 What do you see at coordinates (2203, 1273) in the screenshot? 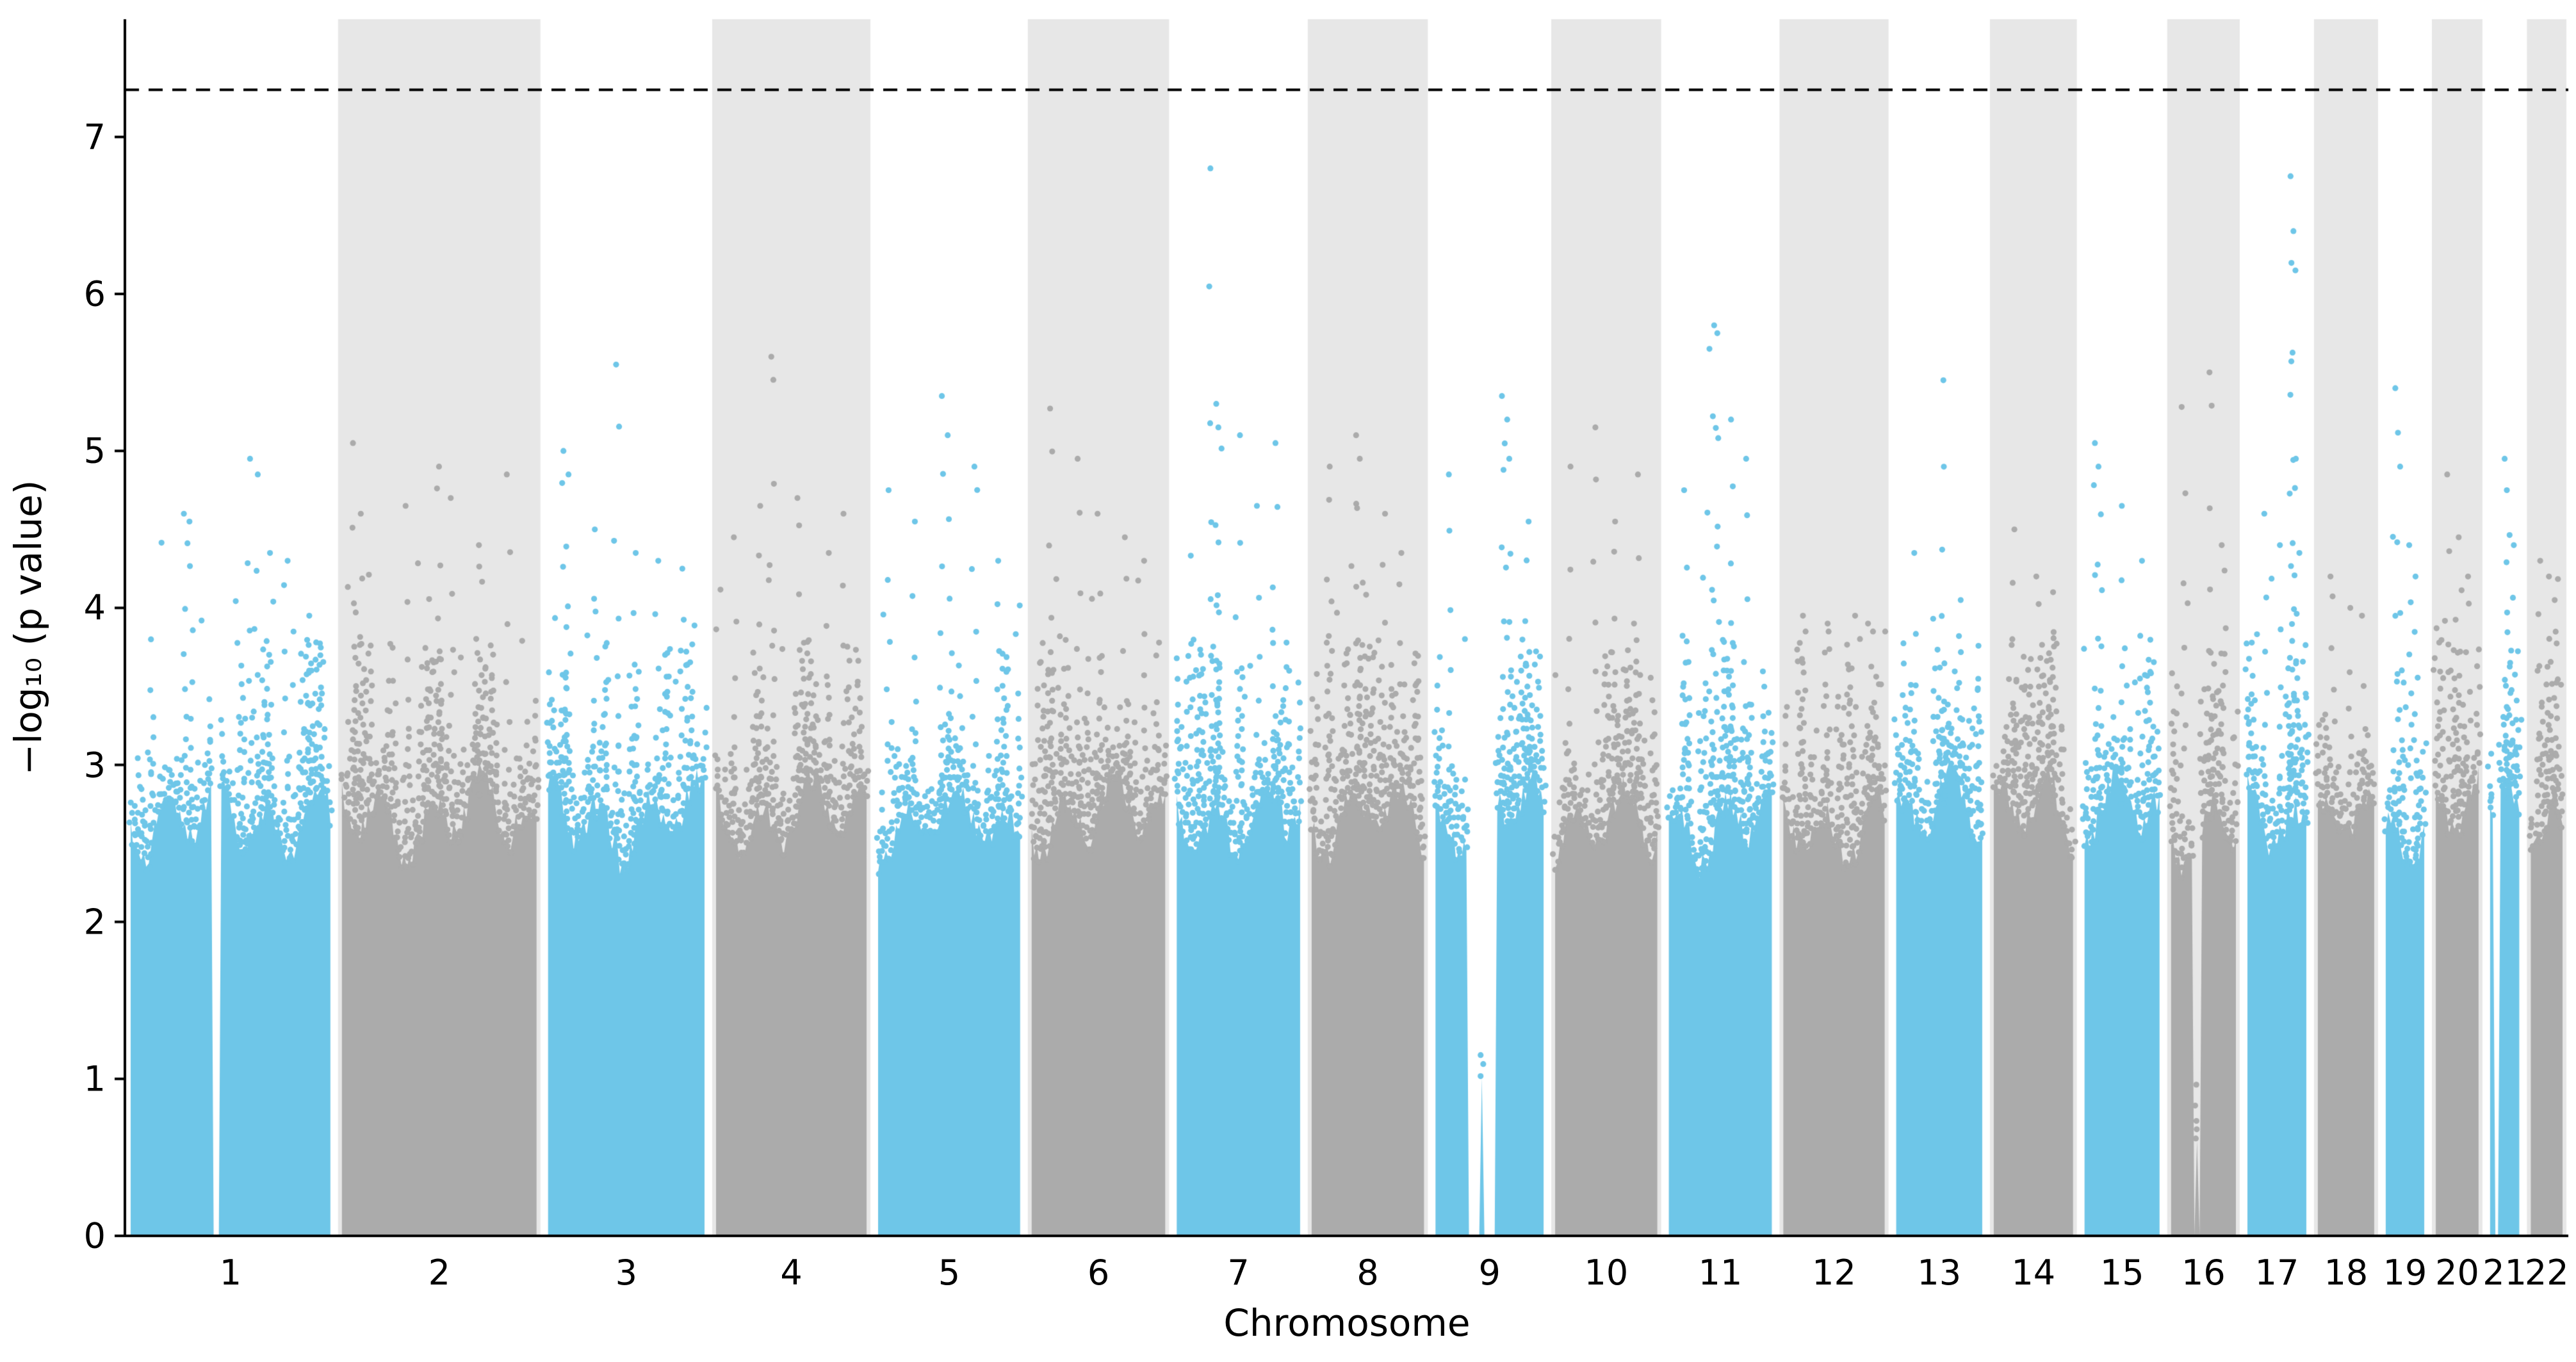
I see `x-tick-label-chromosome: 16` at bounding box center [2203, 1273].